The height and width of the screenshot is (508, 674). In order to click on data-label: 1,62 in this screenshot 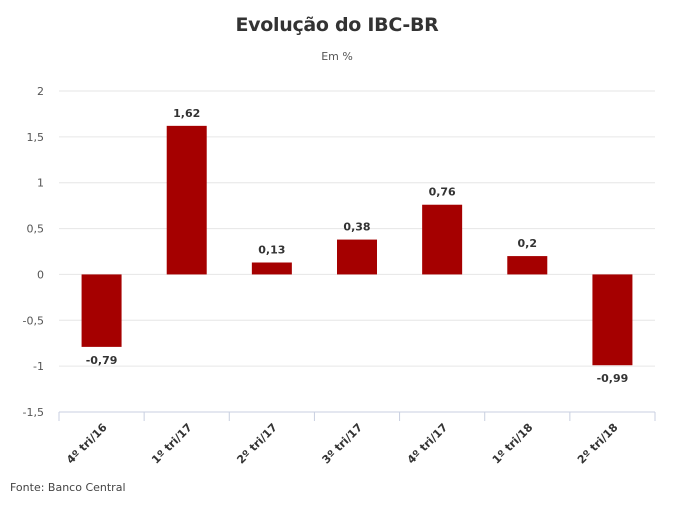, I will do `click(186, 113)`.